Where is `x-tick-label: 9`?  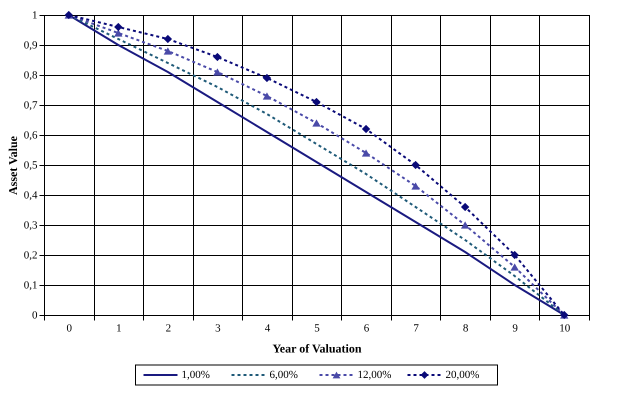
x-tick-label: 9 is located at coordinates (515, 328).